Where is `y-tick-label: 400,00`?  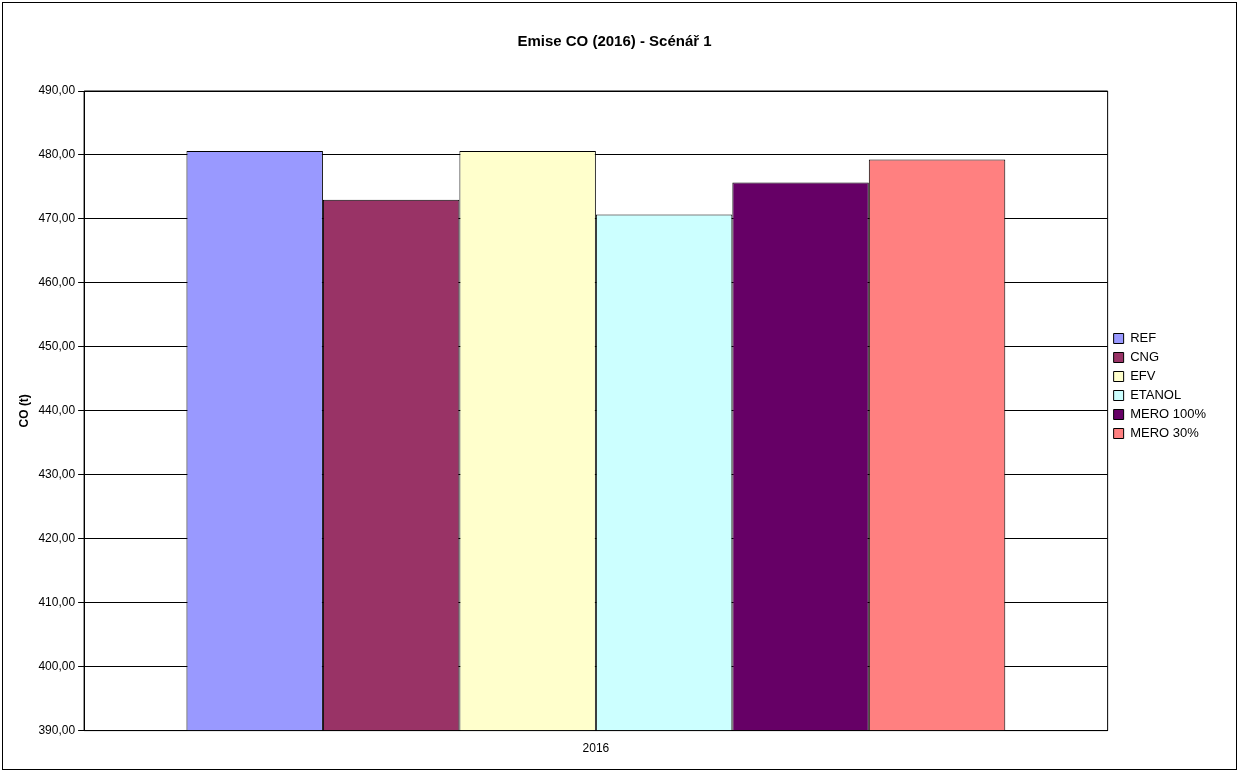 y-tick-label: 400,00 is located at coordinates (57, 665).